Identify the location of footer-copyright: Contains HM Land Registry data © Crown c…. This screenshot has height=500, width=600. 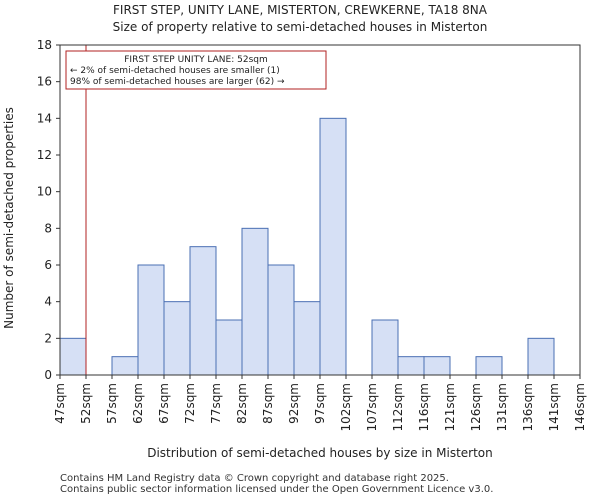
(254, 478).